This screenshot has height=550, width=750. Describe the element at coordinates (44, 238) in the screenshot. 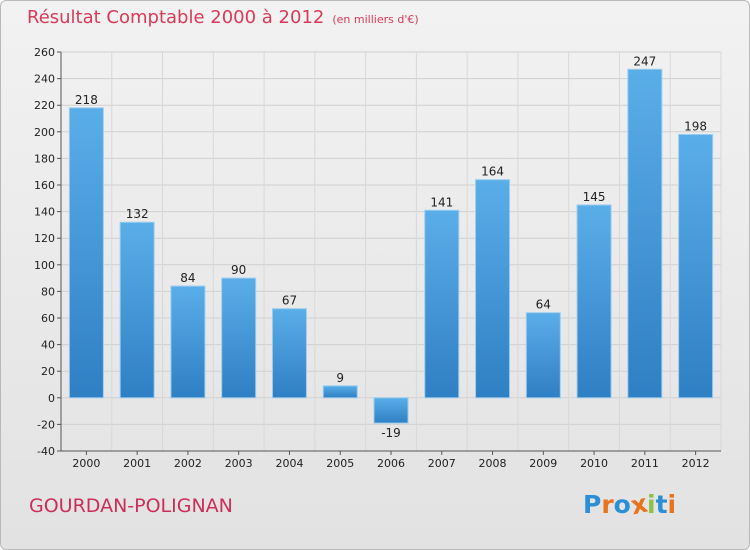

I see `y-tick-label: 120` at that location.